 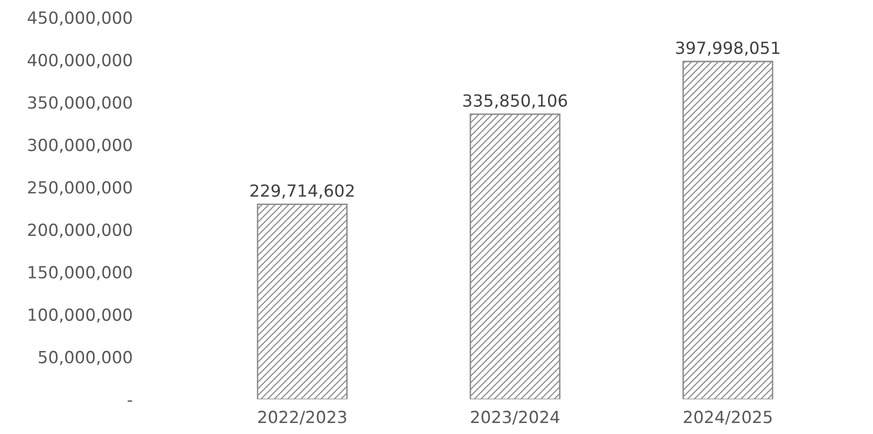 I want to click on y-tick-label: 300,000,000, so click(x=80, y=145).